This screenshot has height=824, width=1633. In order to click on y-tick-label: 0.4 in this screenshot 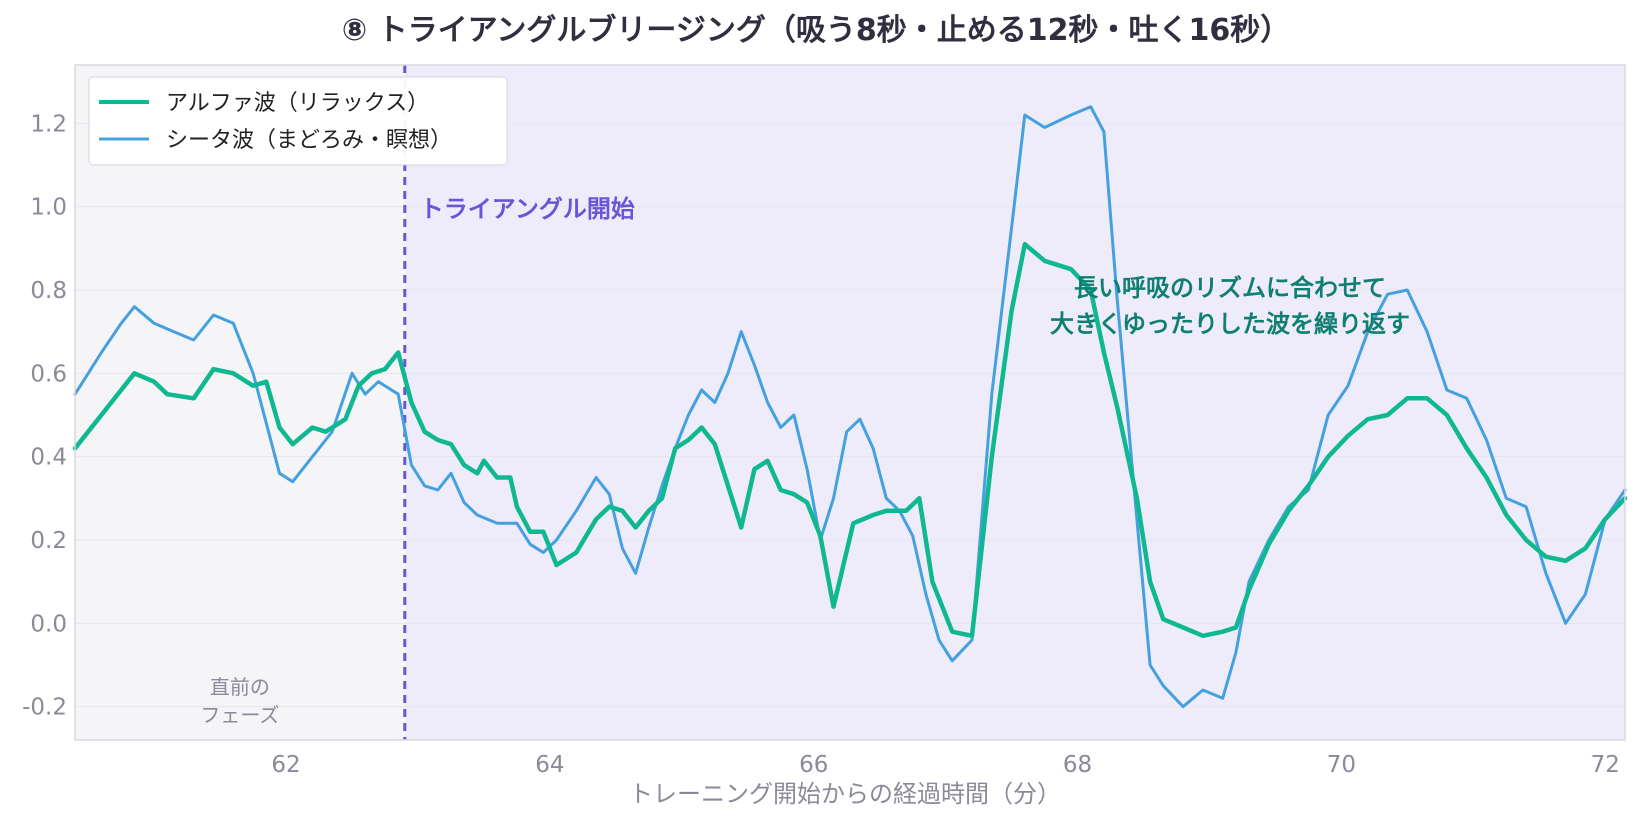, I will do `click(48, 458)`.